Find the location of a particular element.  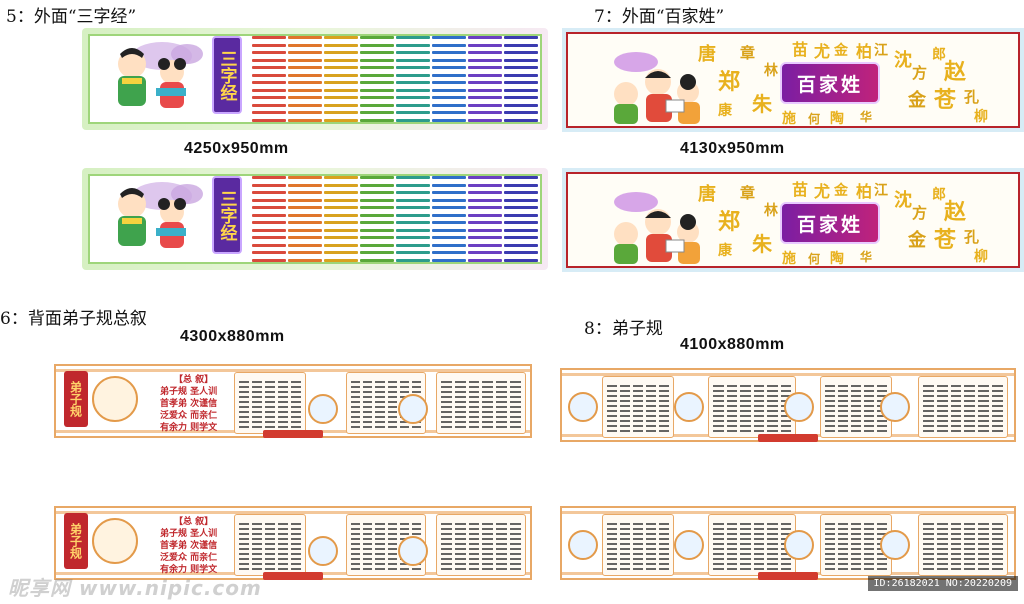

section-8-label: 8：弟子规 is located at coordinates (623, 329).